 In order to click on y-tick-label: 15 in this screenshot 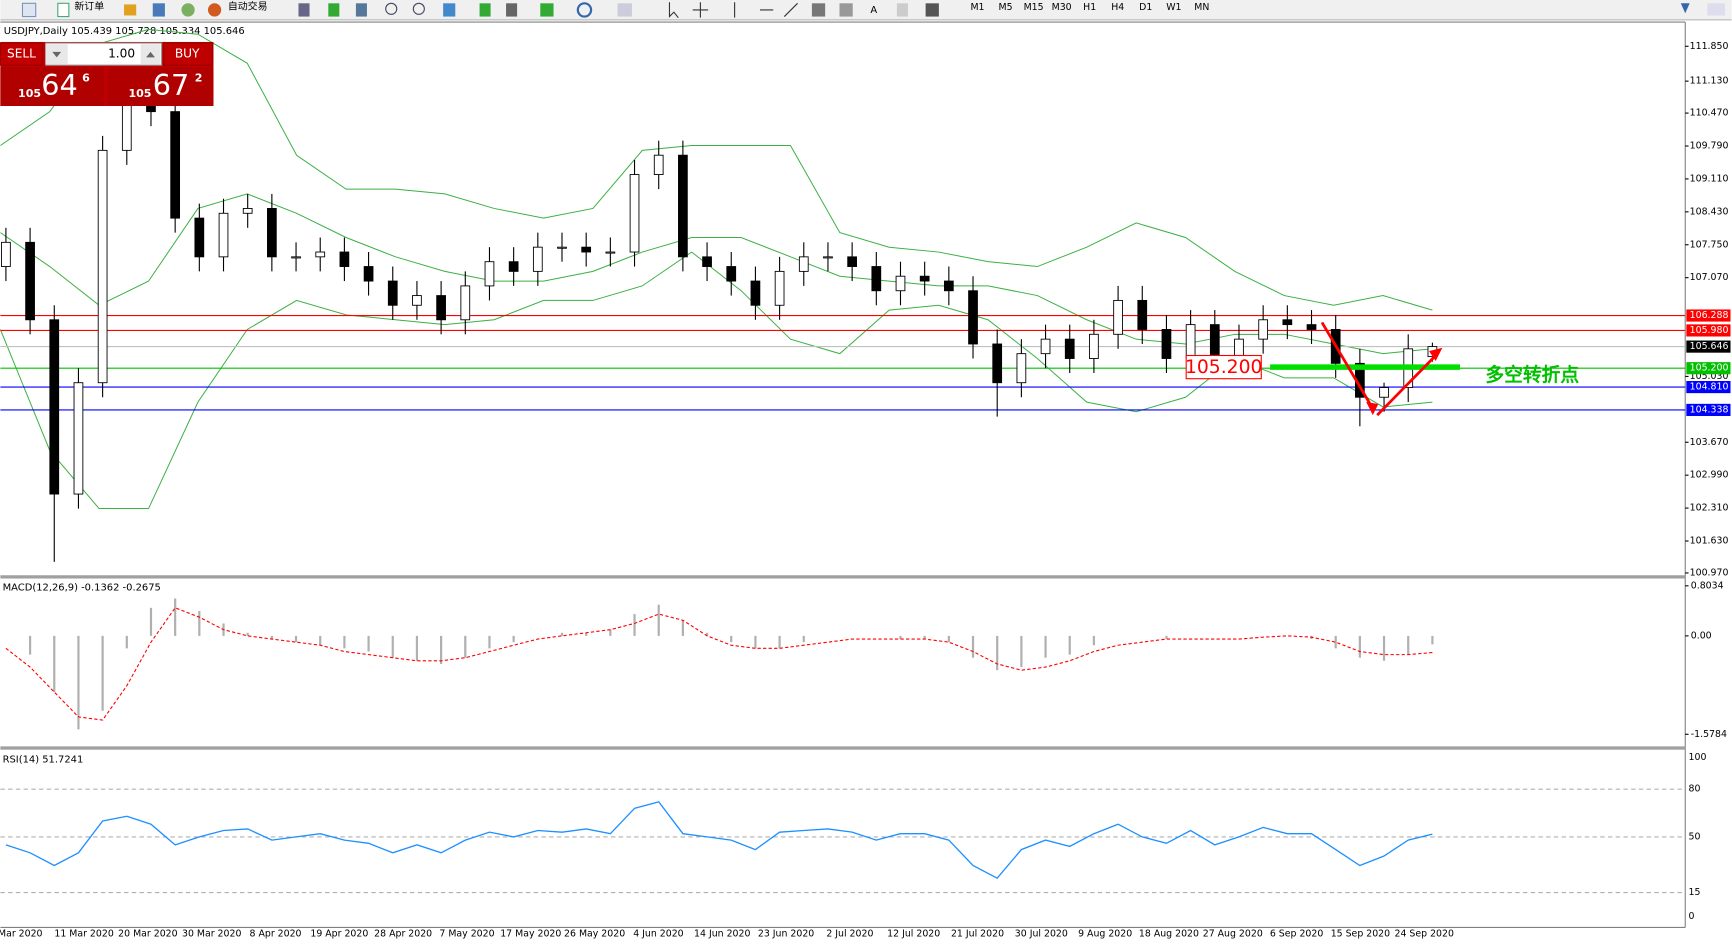, I will do `click(1695, 892)`.